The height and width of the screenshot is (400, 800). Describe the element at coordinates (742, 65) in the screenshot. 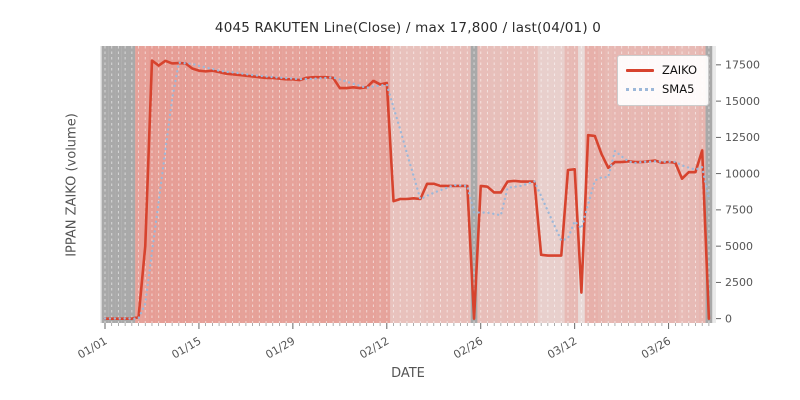

I see `y-tick-label: 17500` at that location.